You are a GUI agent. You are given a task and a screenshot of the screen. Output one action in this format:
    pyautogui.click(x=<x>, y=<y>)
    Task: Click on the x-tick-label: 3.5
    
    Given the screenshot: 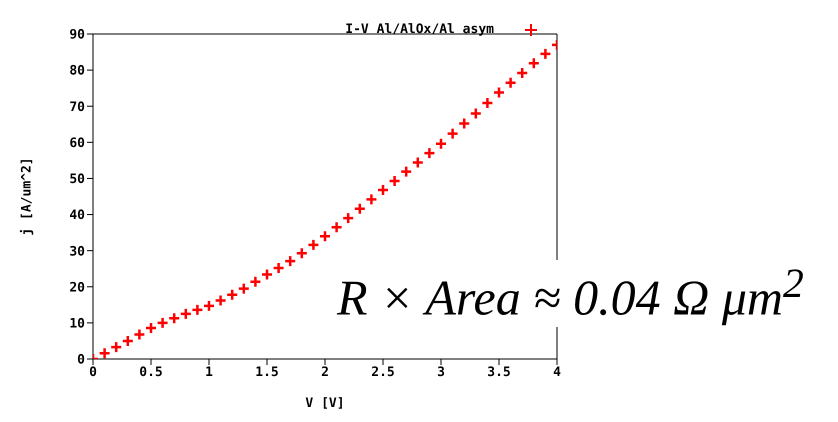 What is the action you would take?
    pyautogui.click(x=499, y=372)
    